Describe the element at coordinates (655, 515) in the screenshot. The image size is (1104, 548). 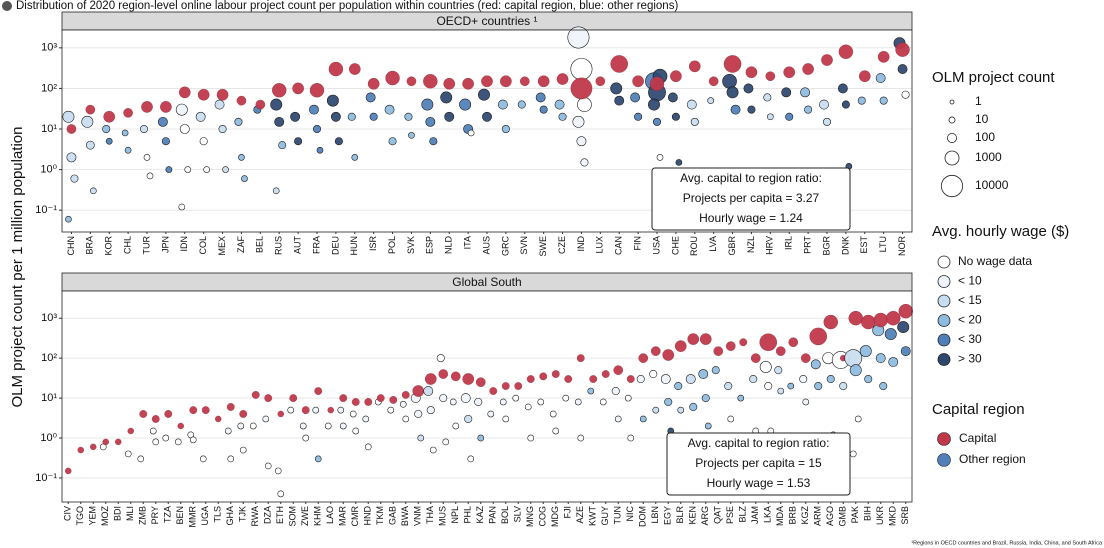
I see `x-tick-label: LBN` at that location.